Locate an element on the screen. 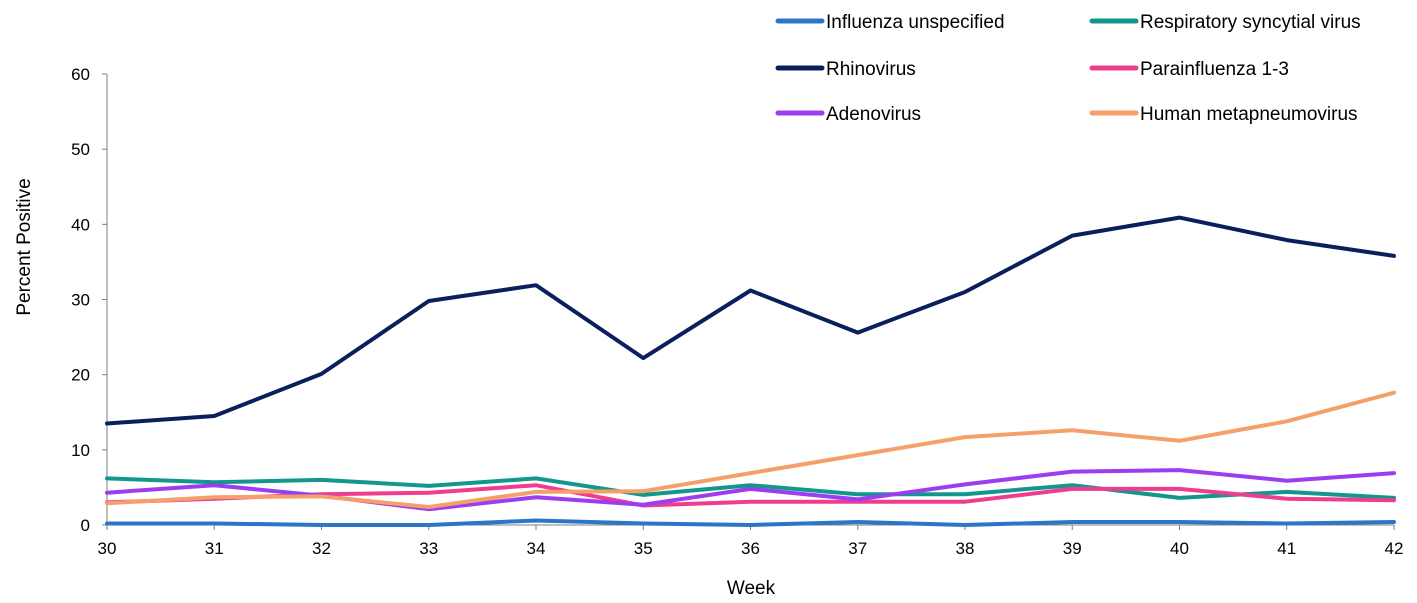 This screenshot has width=1417, height=603. legend-label-human-metapneumovirus: Human metapneumovirus is located at coordinates (1249, 114).